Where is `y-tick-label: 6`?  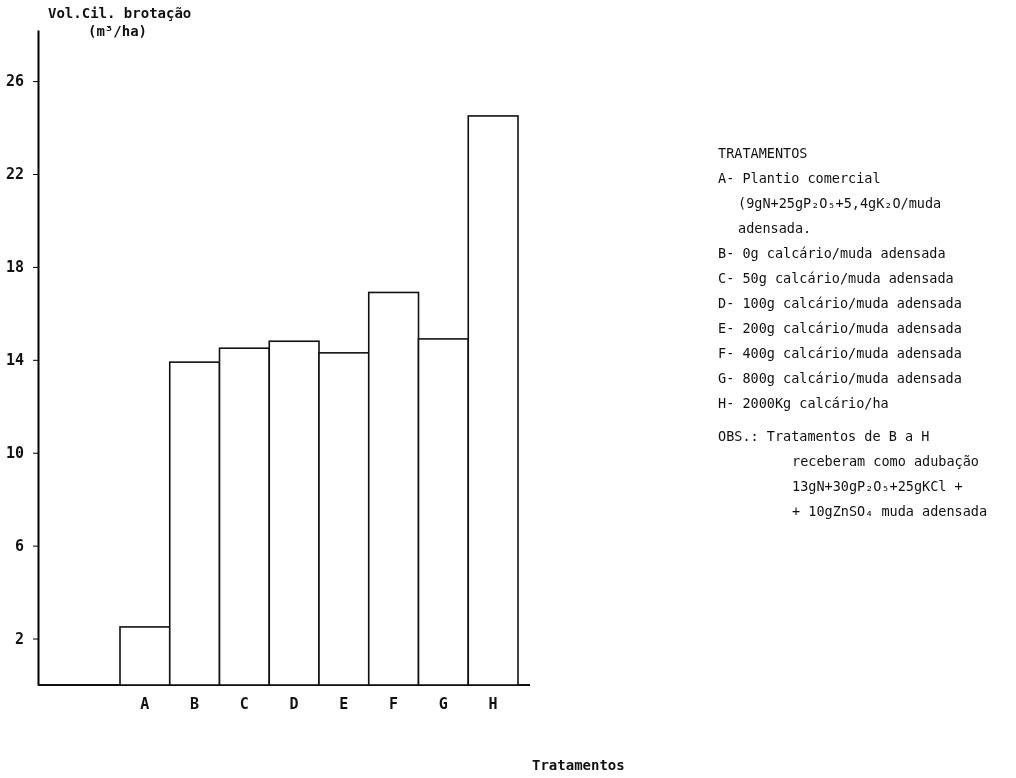 y-tick-label: 6 is located at coordinates (19, 545).